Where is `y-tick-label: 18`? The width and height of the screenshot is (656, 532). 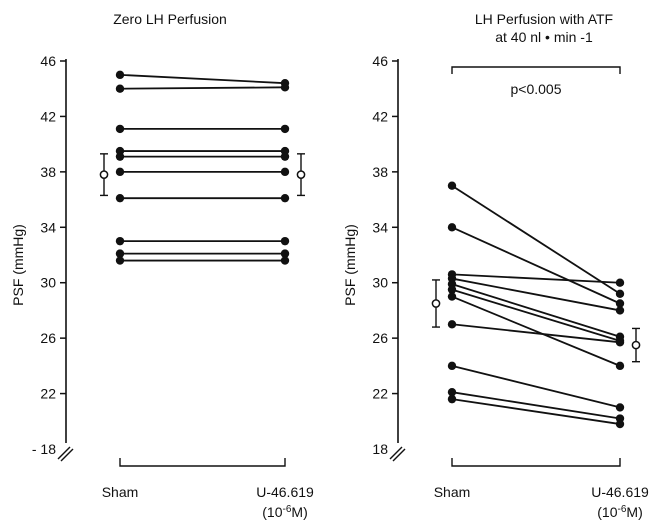 y-tick-label: 18 is located at coordinates (380, 449).